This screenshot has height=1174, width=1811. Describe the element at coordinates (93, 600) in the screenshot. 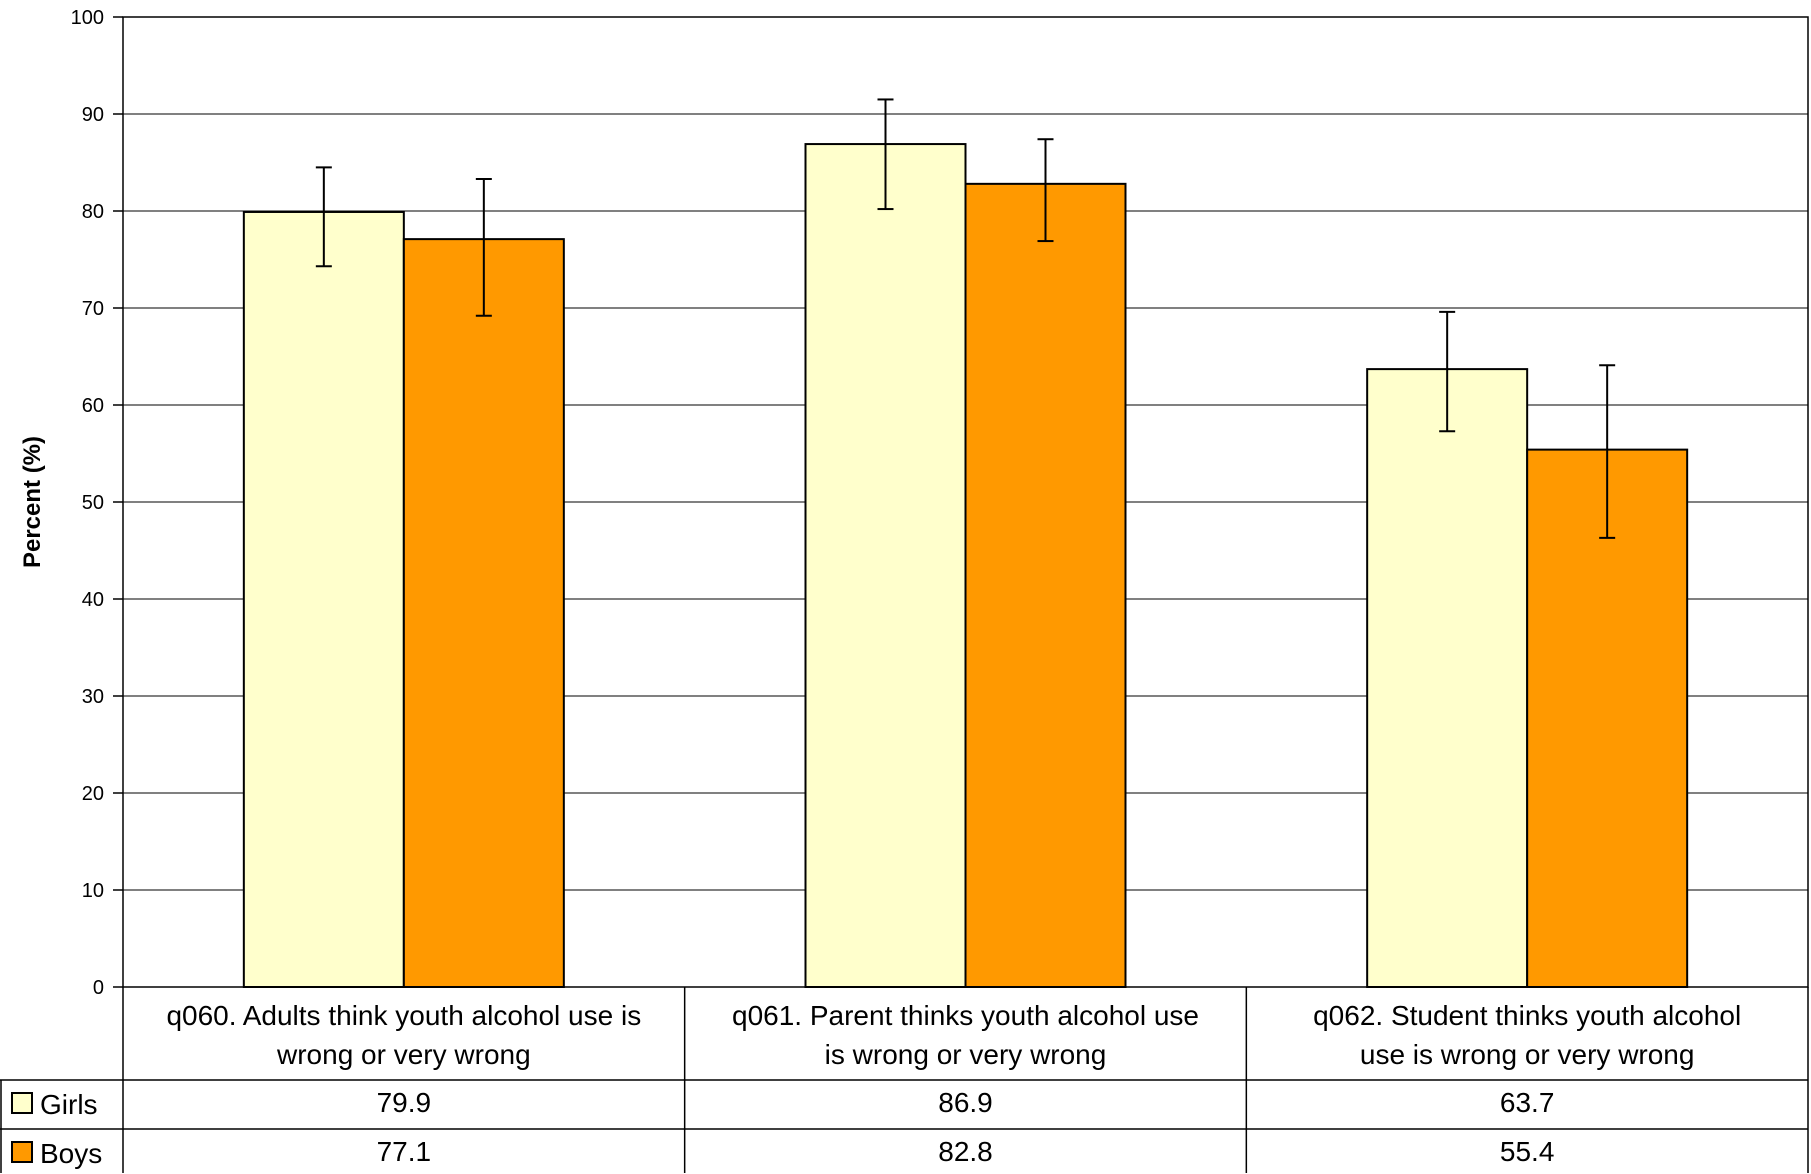

I see `y-tick-label: 40` at that location.